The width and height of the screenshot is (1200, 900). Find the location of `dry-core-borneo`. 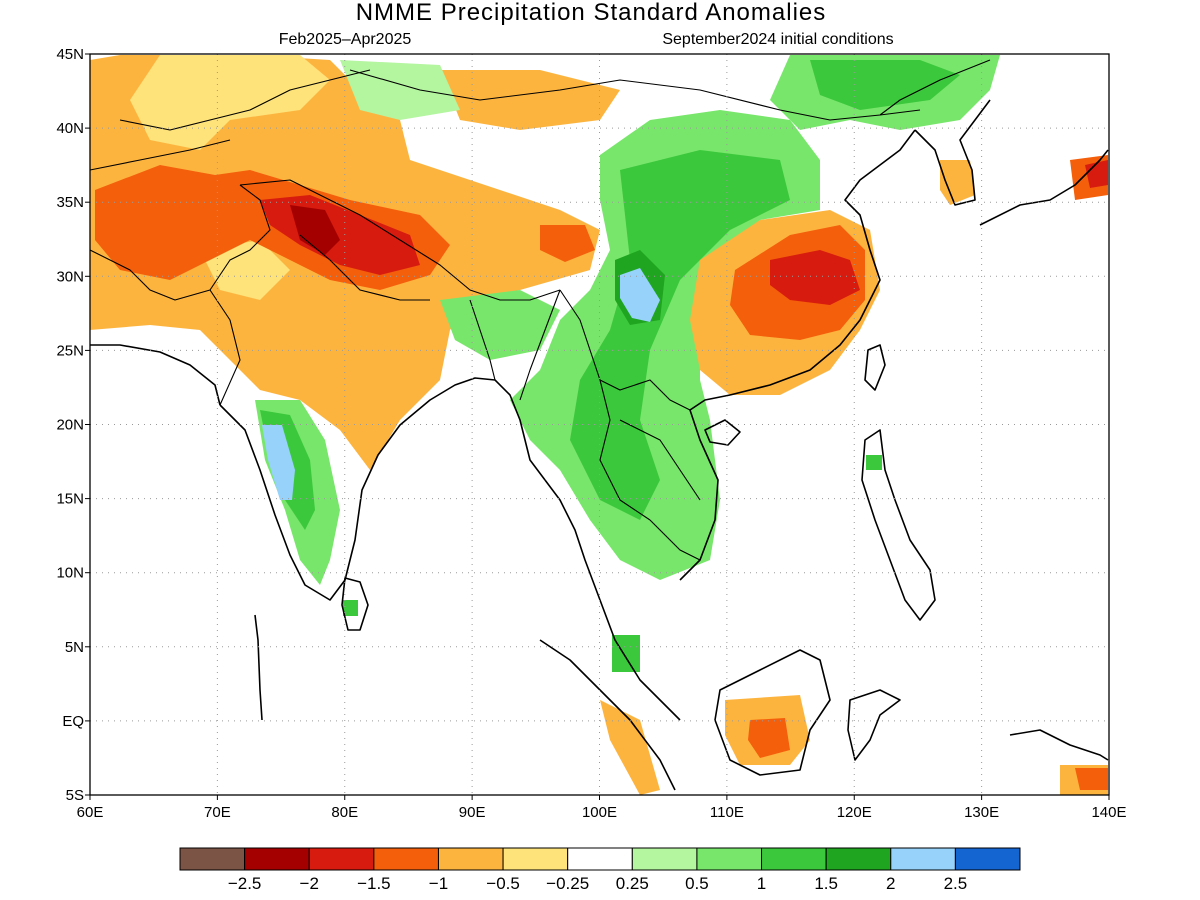

dry-core-borneo is located at coordinates (769, 738).